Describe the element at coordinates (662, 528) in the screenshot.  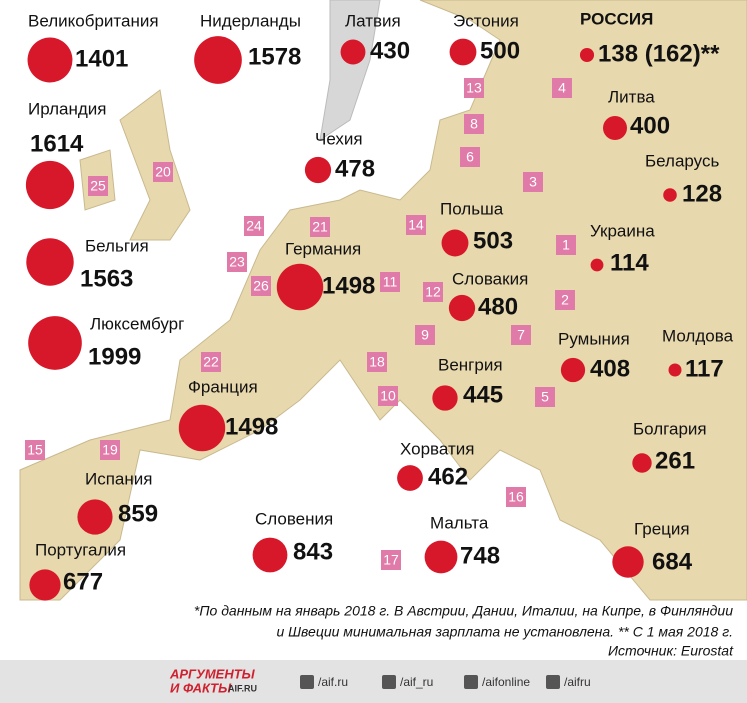
I see `country-name: Греция` at that location.